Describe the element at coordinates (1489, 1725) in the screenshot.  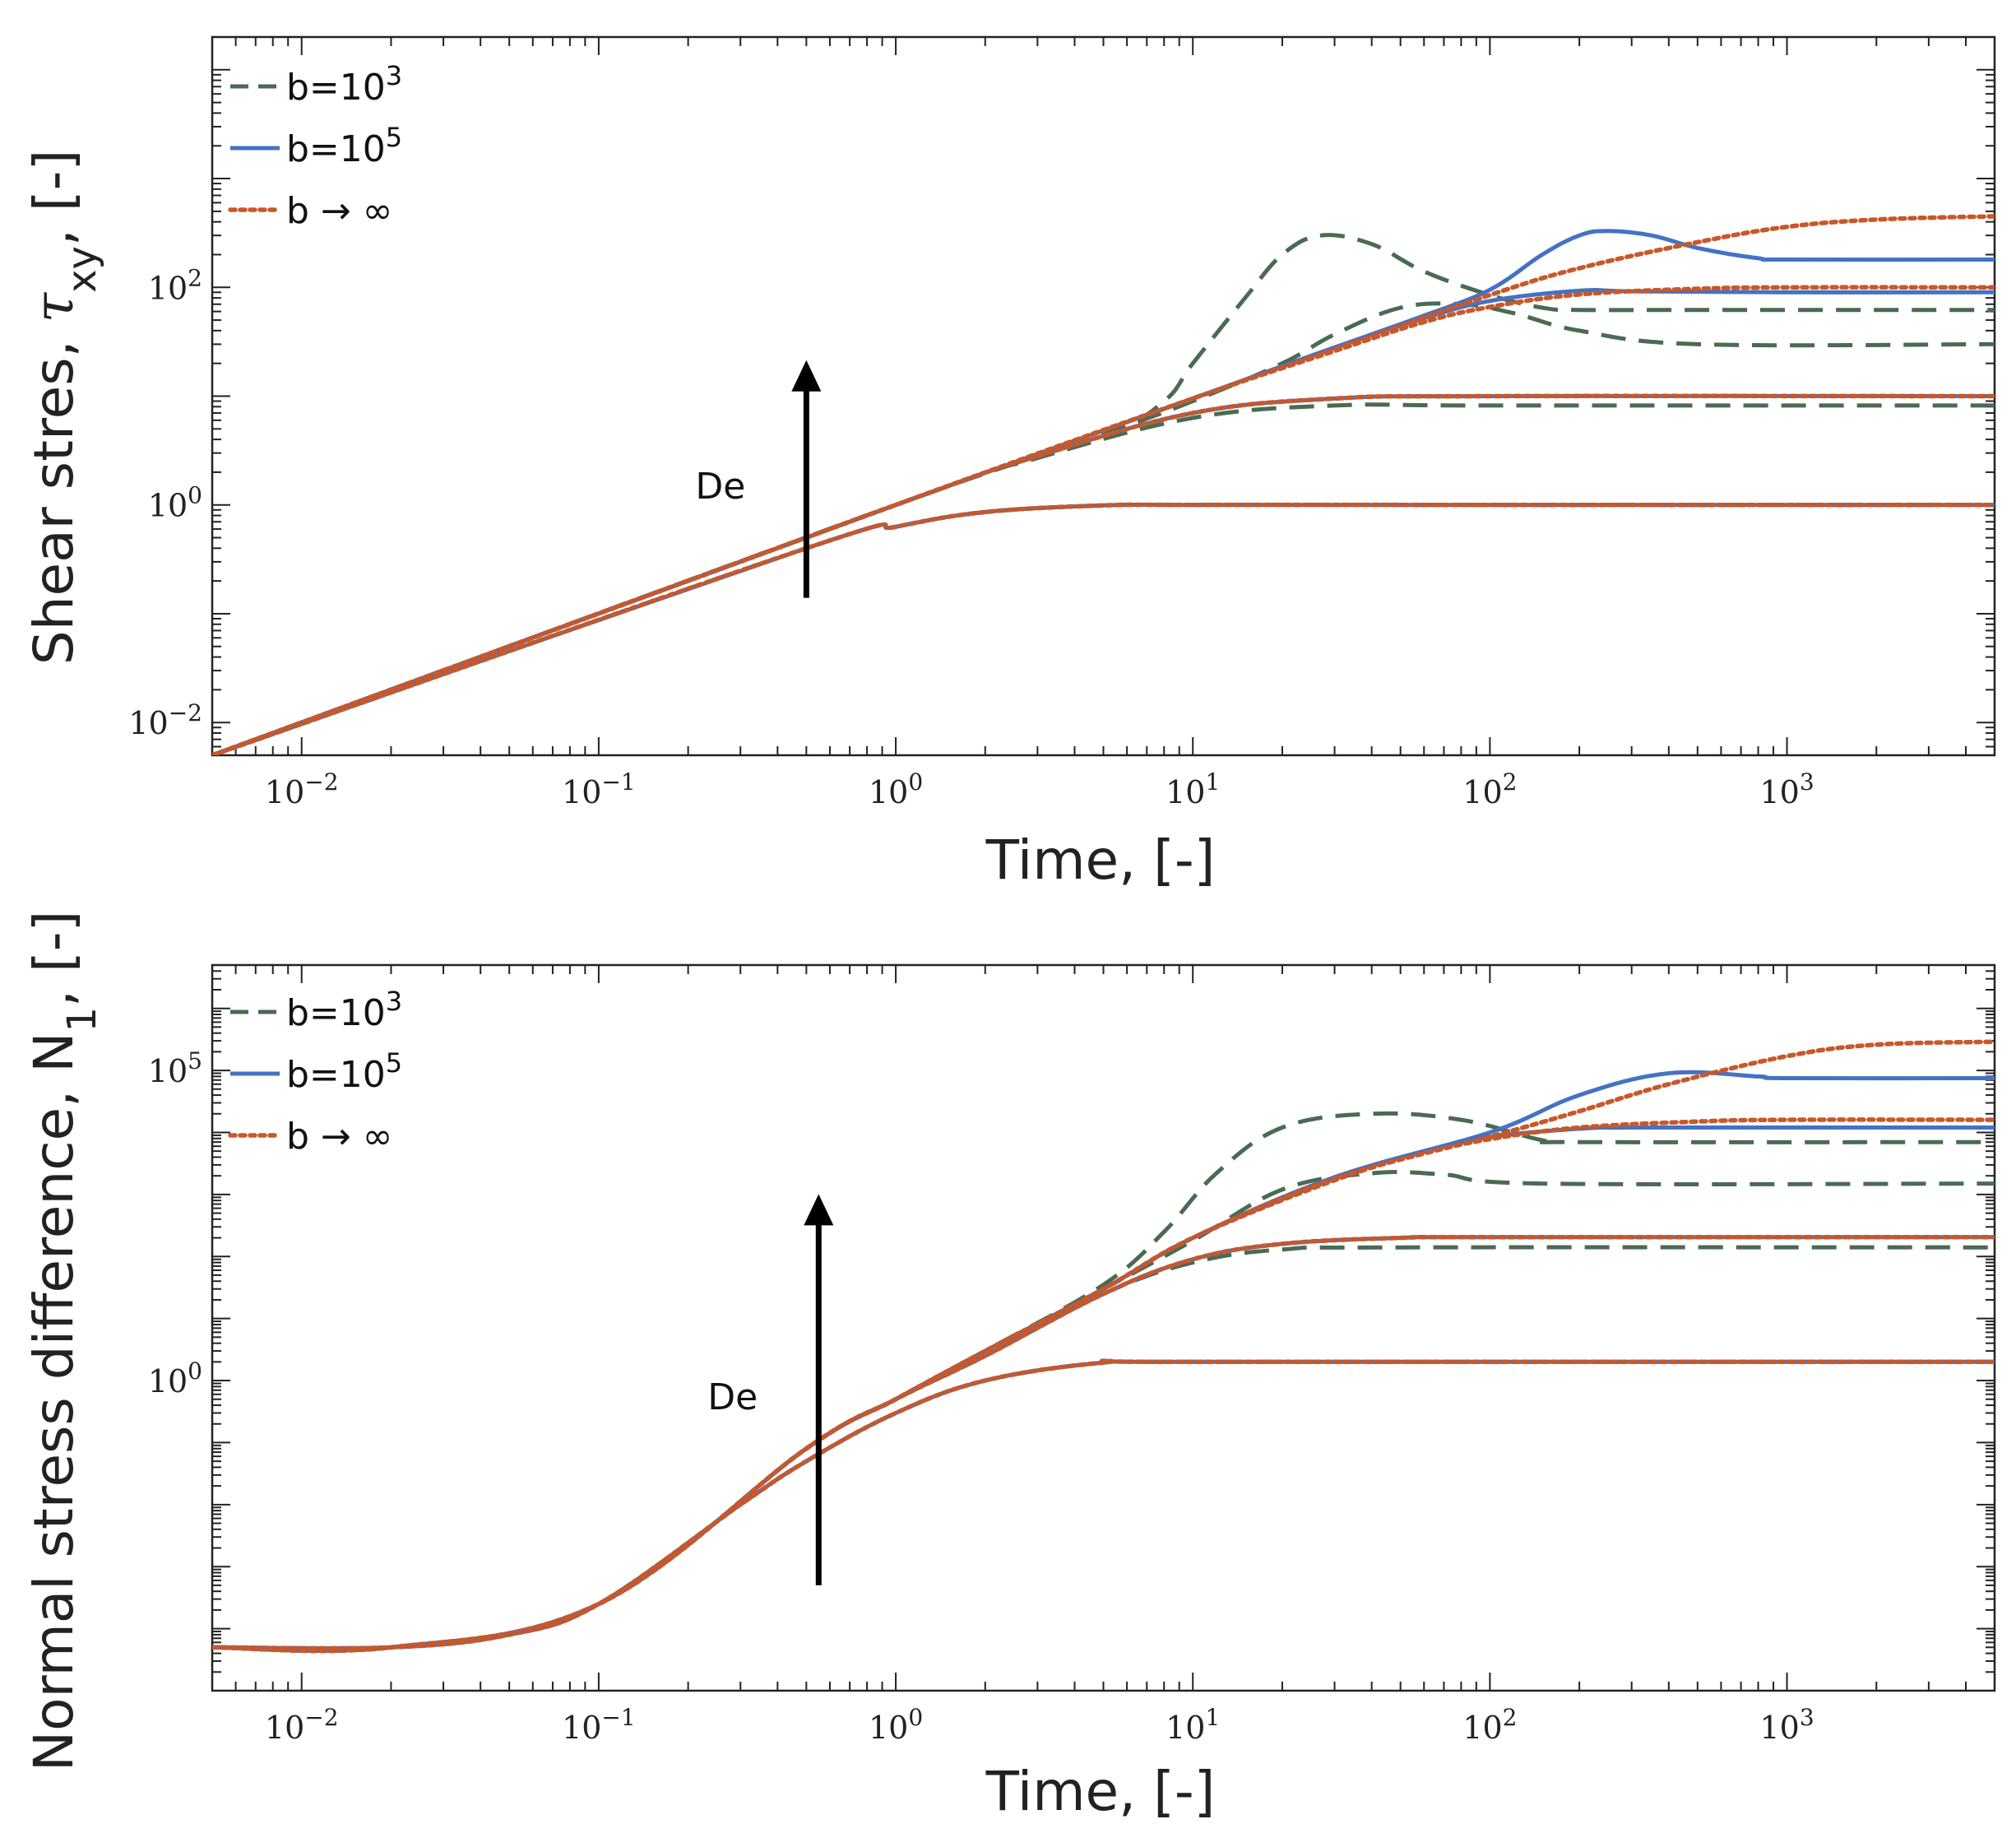
I see `normal-x-tick-label: 10²` at that location.